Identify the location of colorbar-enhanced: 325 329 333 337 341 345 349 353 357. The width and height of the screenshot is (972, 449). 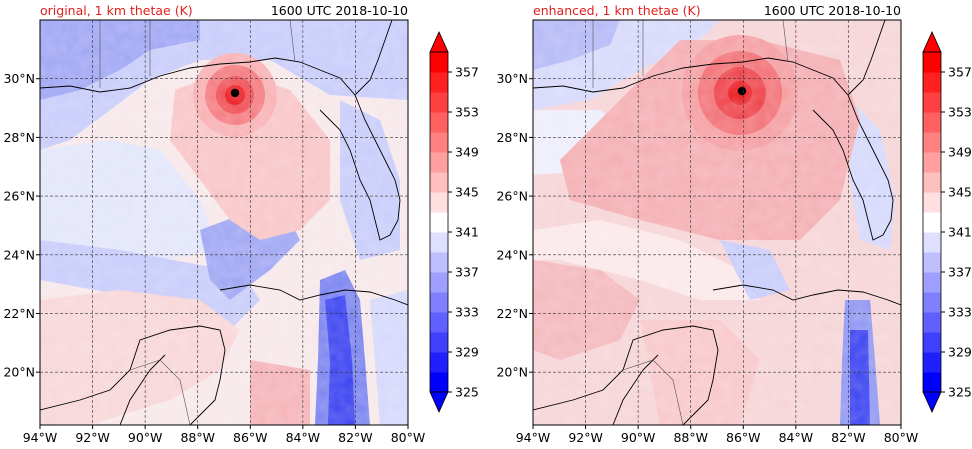
(947, 222).